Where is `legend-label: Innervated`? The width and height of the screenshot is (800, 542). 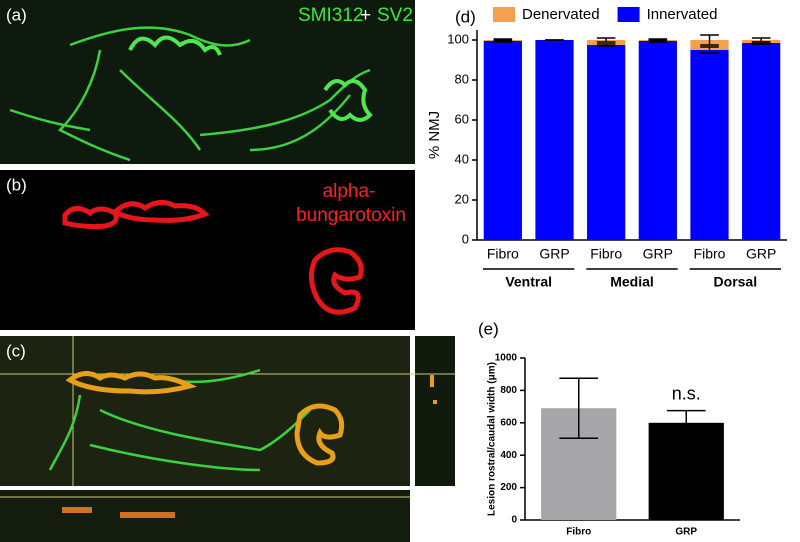 legend-label: Innervated is located at coordinates (682, 14).